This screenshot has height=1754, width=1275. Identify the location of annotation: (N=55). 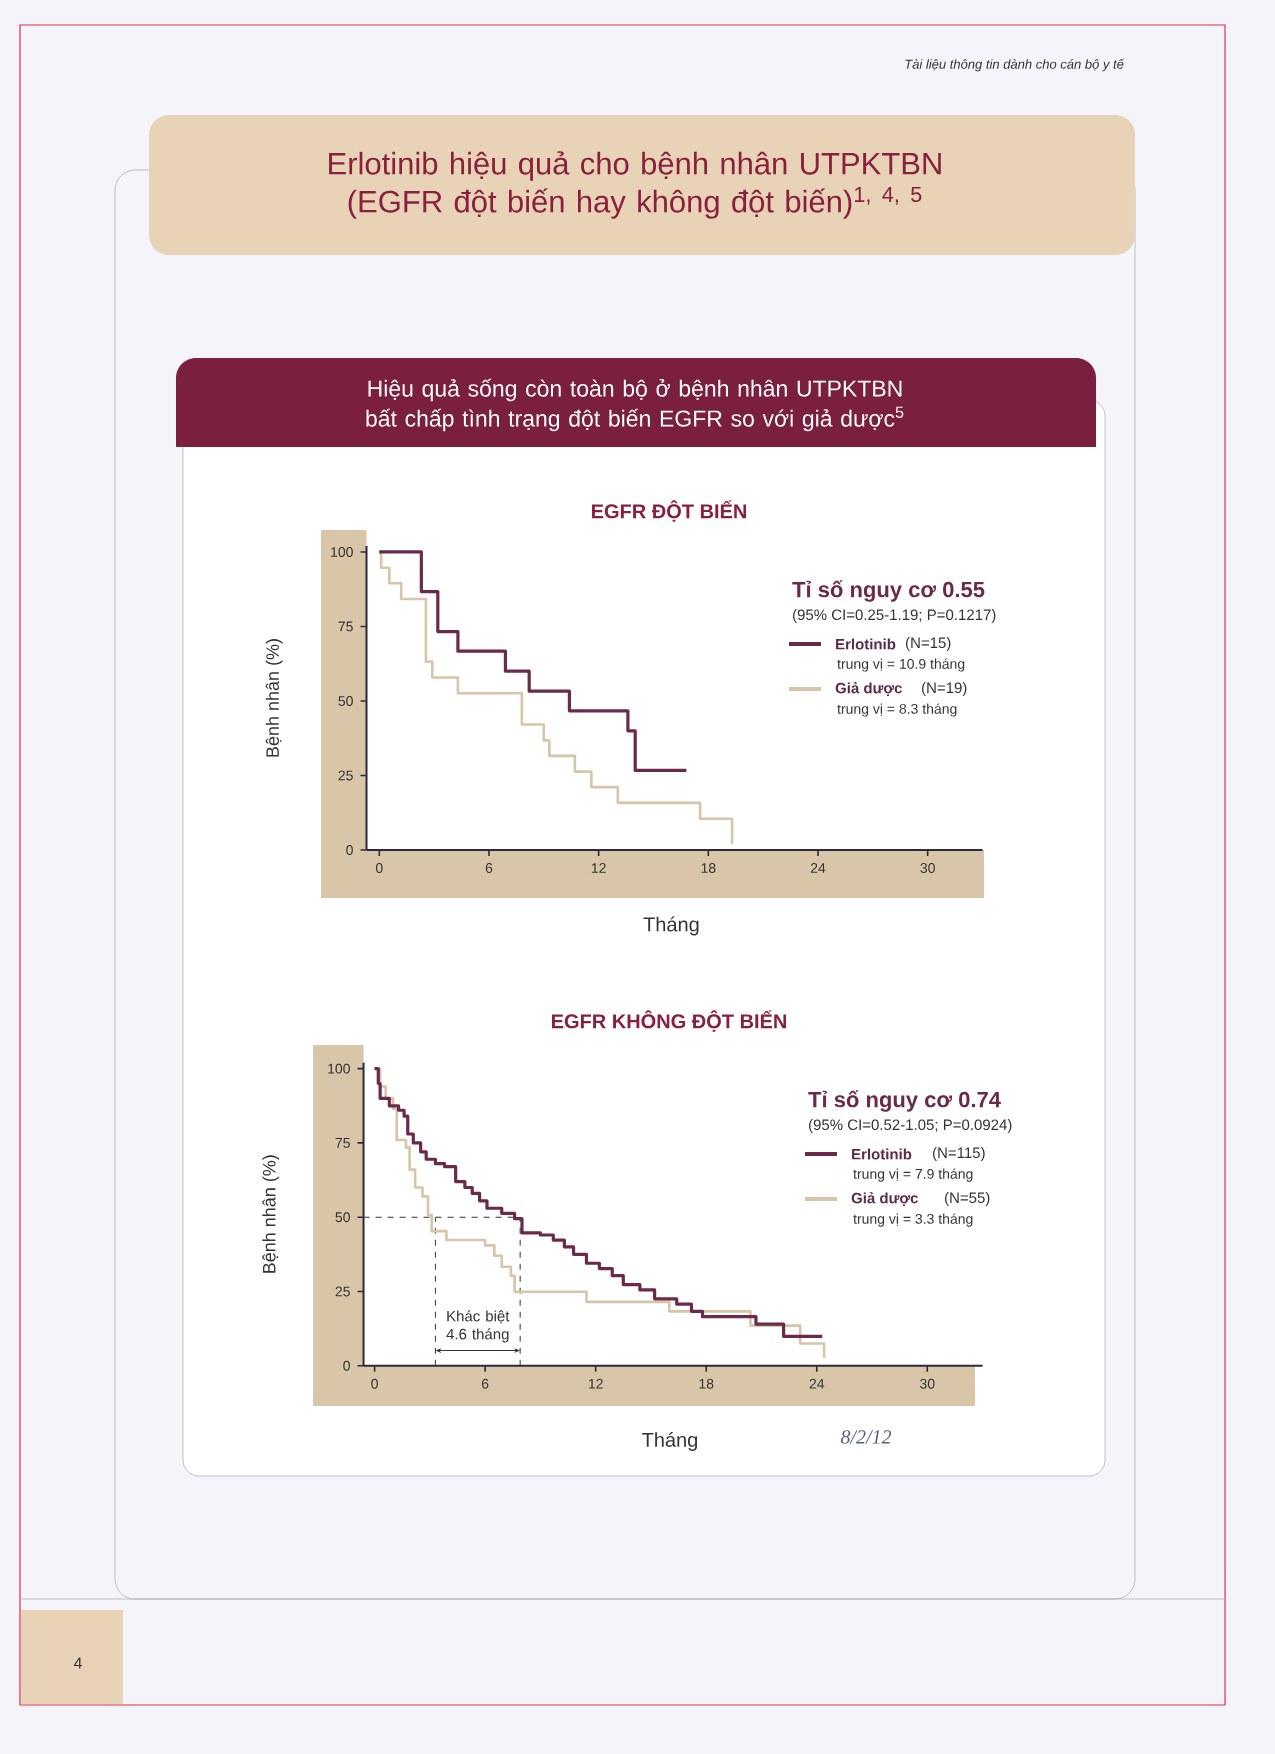
(967, 1199).